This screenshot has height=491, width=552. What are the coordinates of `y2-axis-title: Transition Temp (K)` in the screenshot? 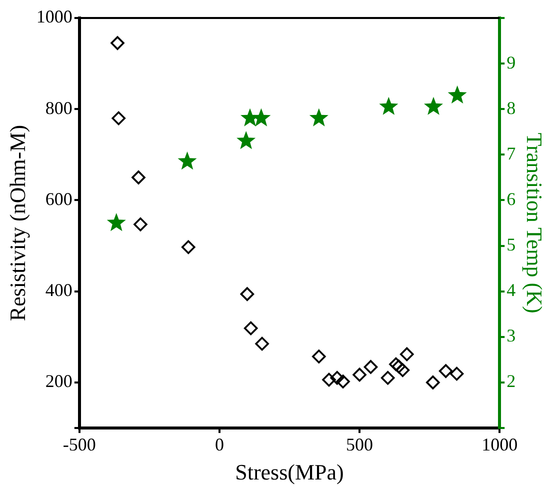 It's located at (535, 223).